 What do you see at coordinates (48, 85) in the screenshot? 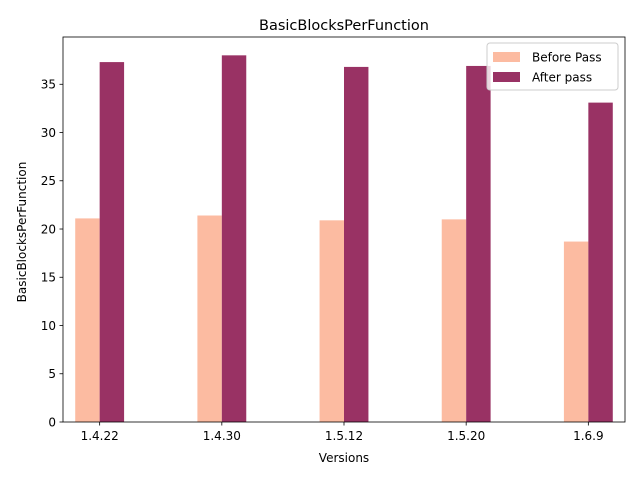
I see `y-tick-label: 35` at bounding box center [48, 85].